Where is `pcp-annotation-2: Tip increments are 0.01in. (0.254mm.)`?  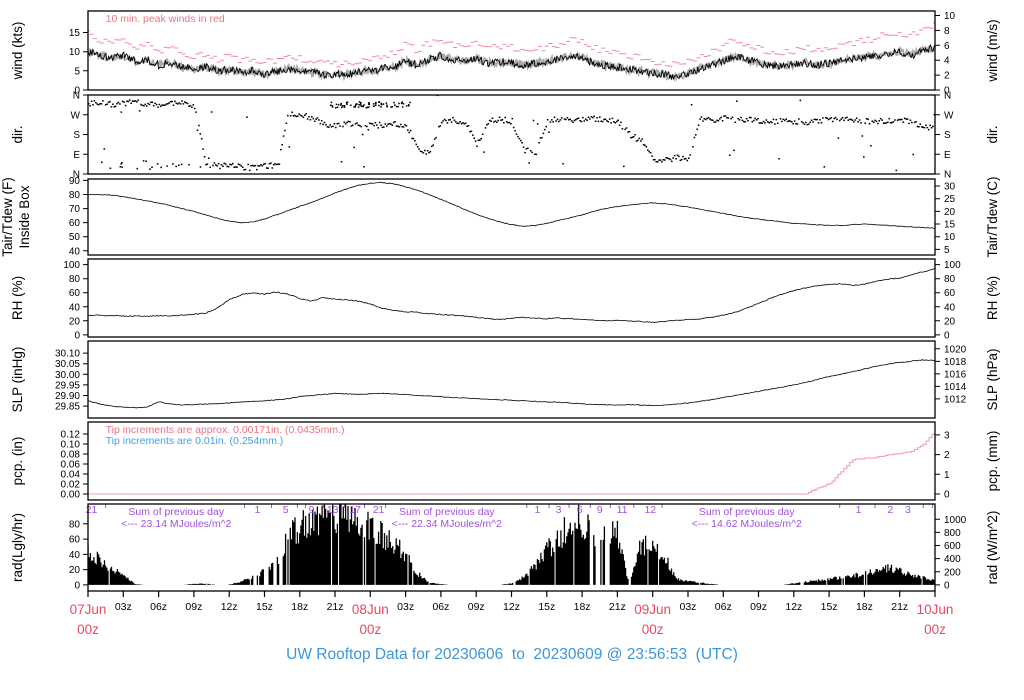 pcp-annotation-2: Tip increments are 0.01in. (0.254mm.) is located at coordinates (195, 441).